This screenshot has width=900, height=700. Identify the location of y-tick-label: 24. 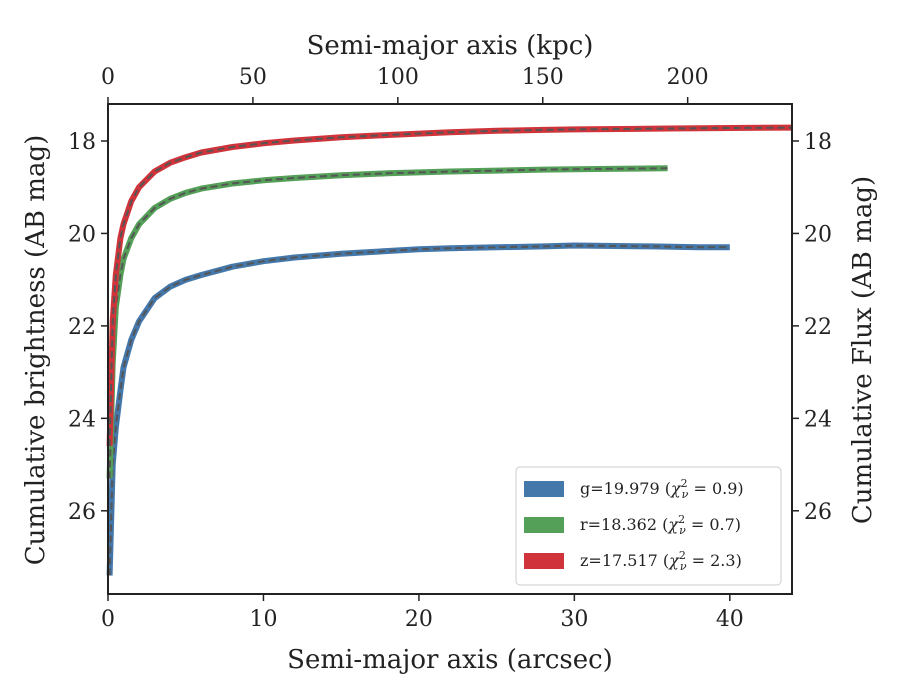
(82, 419).